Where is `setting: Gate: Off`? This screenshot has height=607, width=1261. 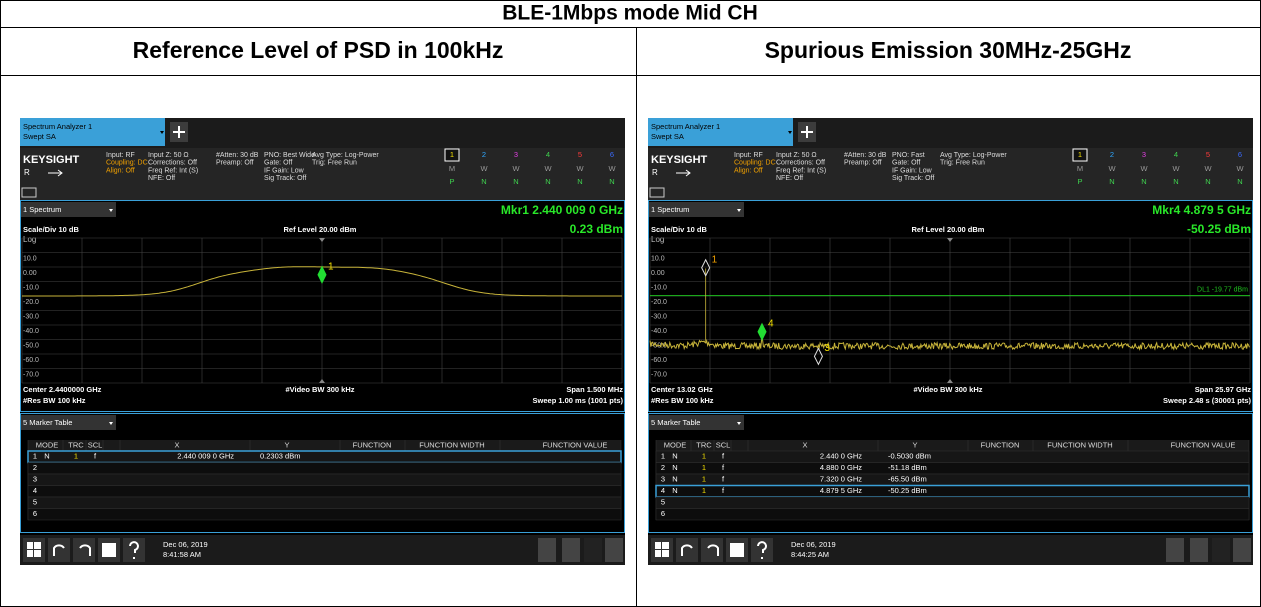
setting: Gate: Off is located at coordinates (906, 163).